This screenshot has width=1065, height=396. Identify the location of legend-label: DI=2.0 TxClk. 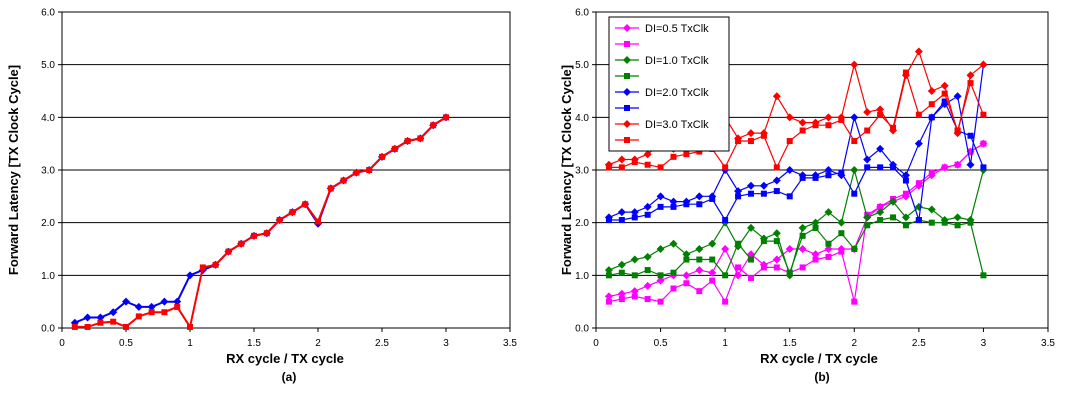
(677, 93).